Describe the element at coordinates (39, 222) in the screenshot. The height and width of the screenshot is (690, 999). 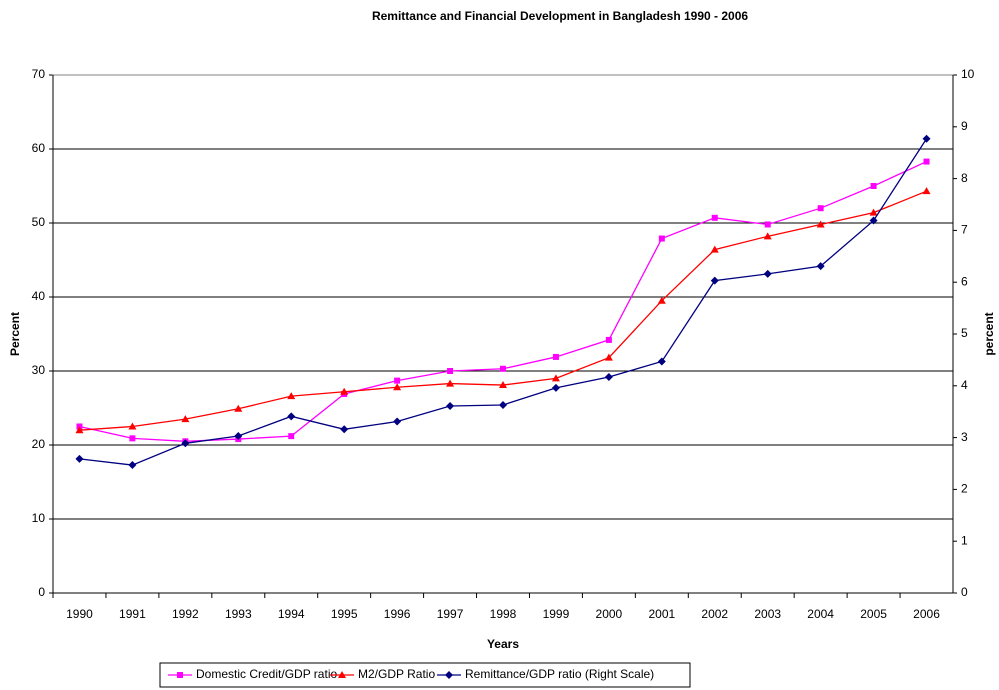
I see `y-tick-label: 50` at that location.